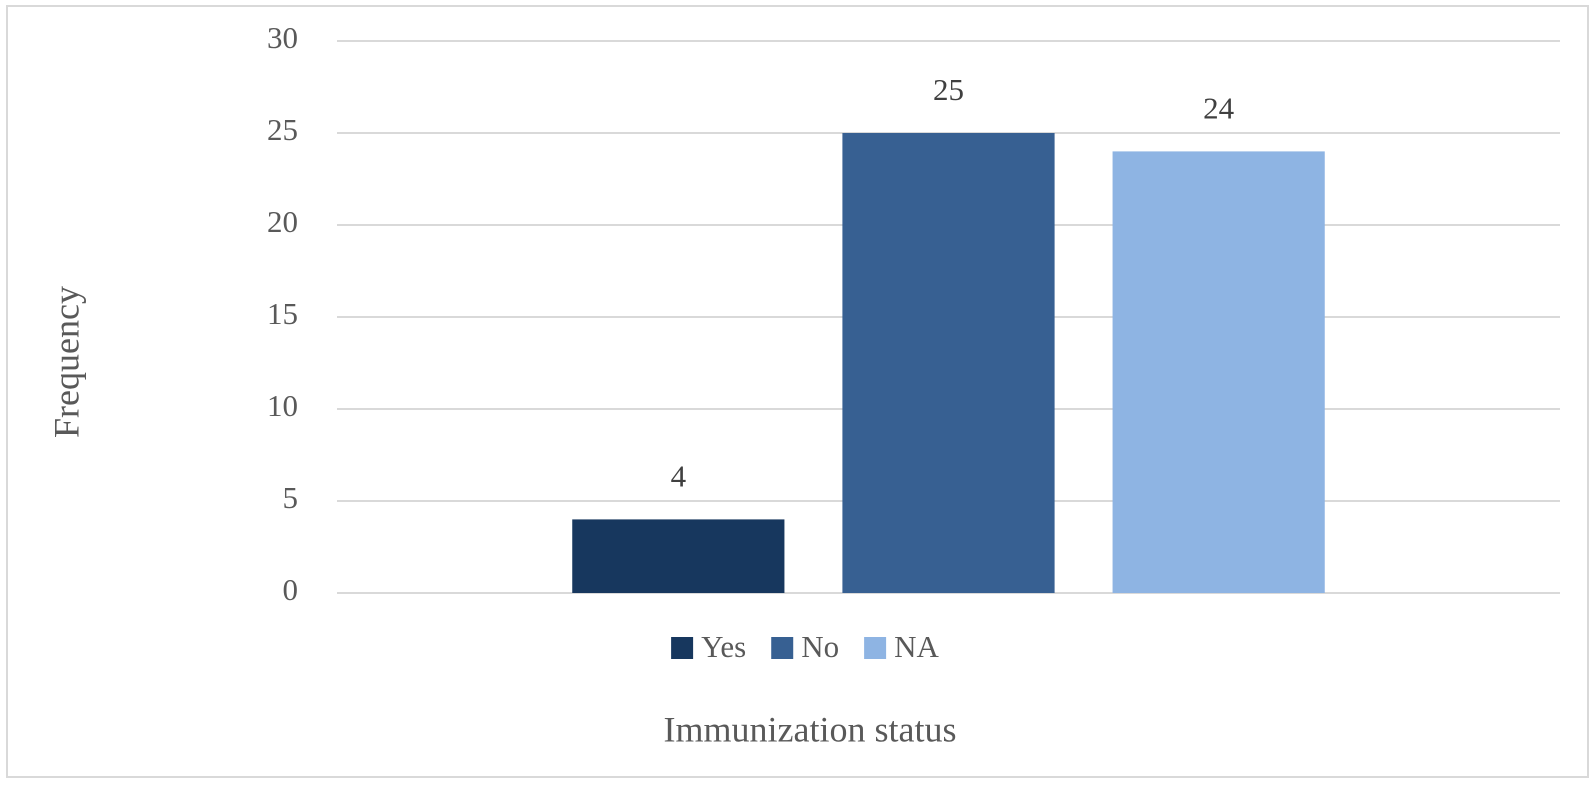  Describe the element at coordinates (810, 729) in the screenshot. I see `x-axis-title: Immunization status` at that location.